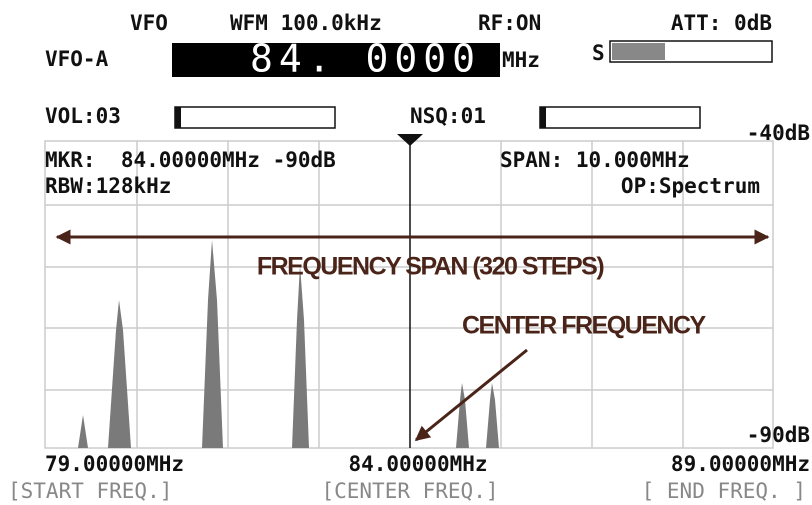 This screenshot has height=505, width=812. What do you see at coordinates (149, 23) in the screenshot?
I see `mode: VFO` at bounding box center [149, 23].